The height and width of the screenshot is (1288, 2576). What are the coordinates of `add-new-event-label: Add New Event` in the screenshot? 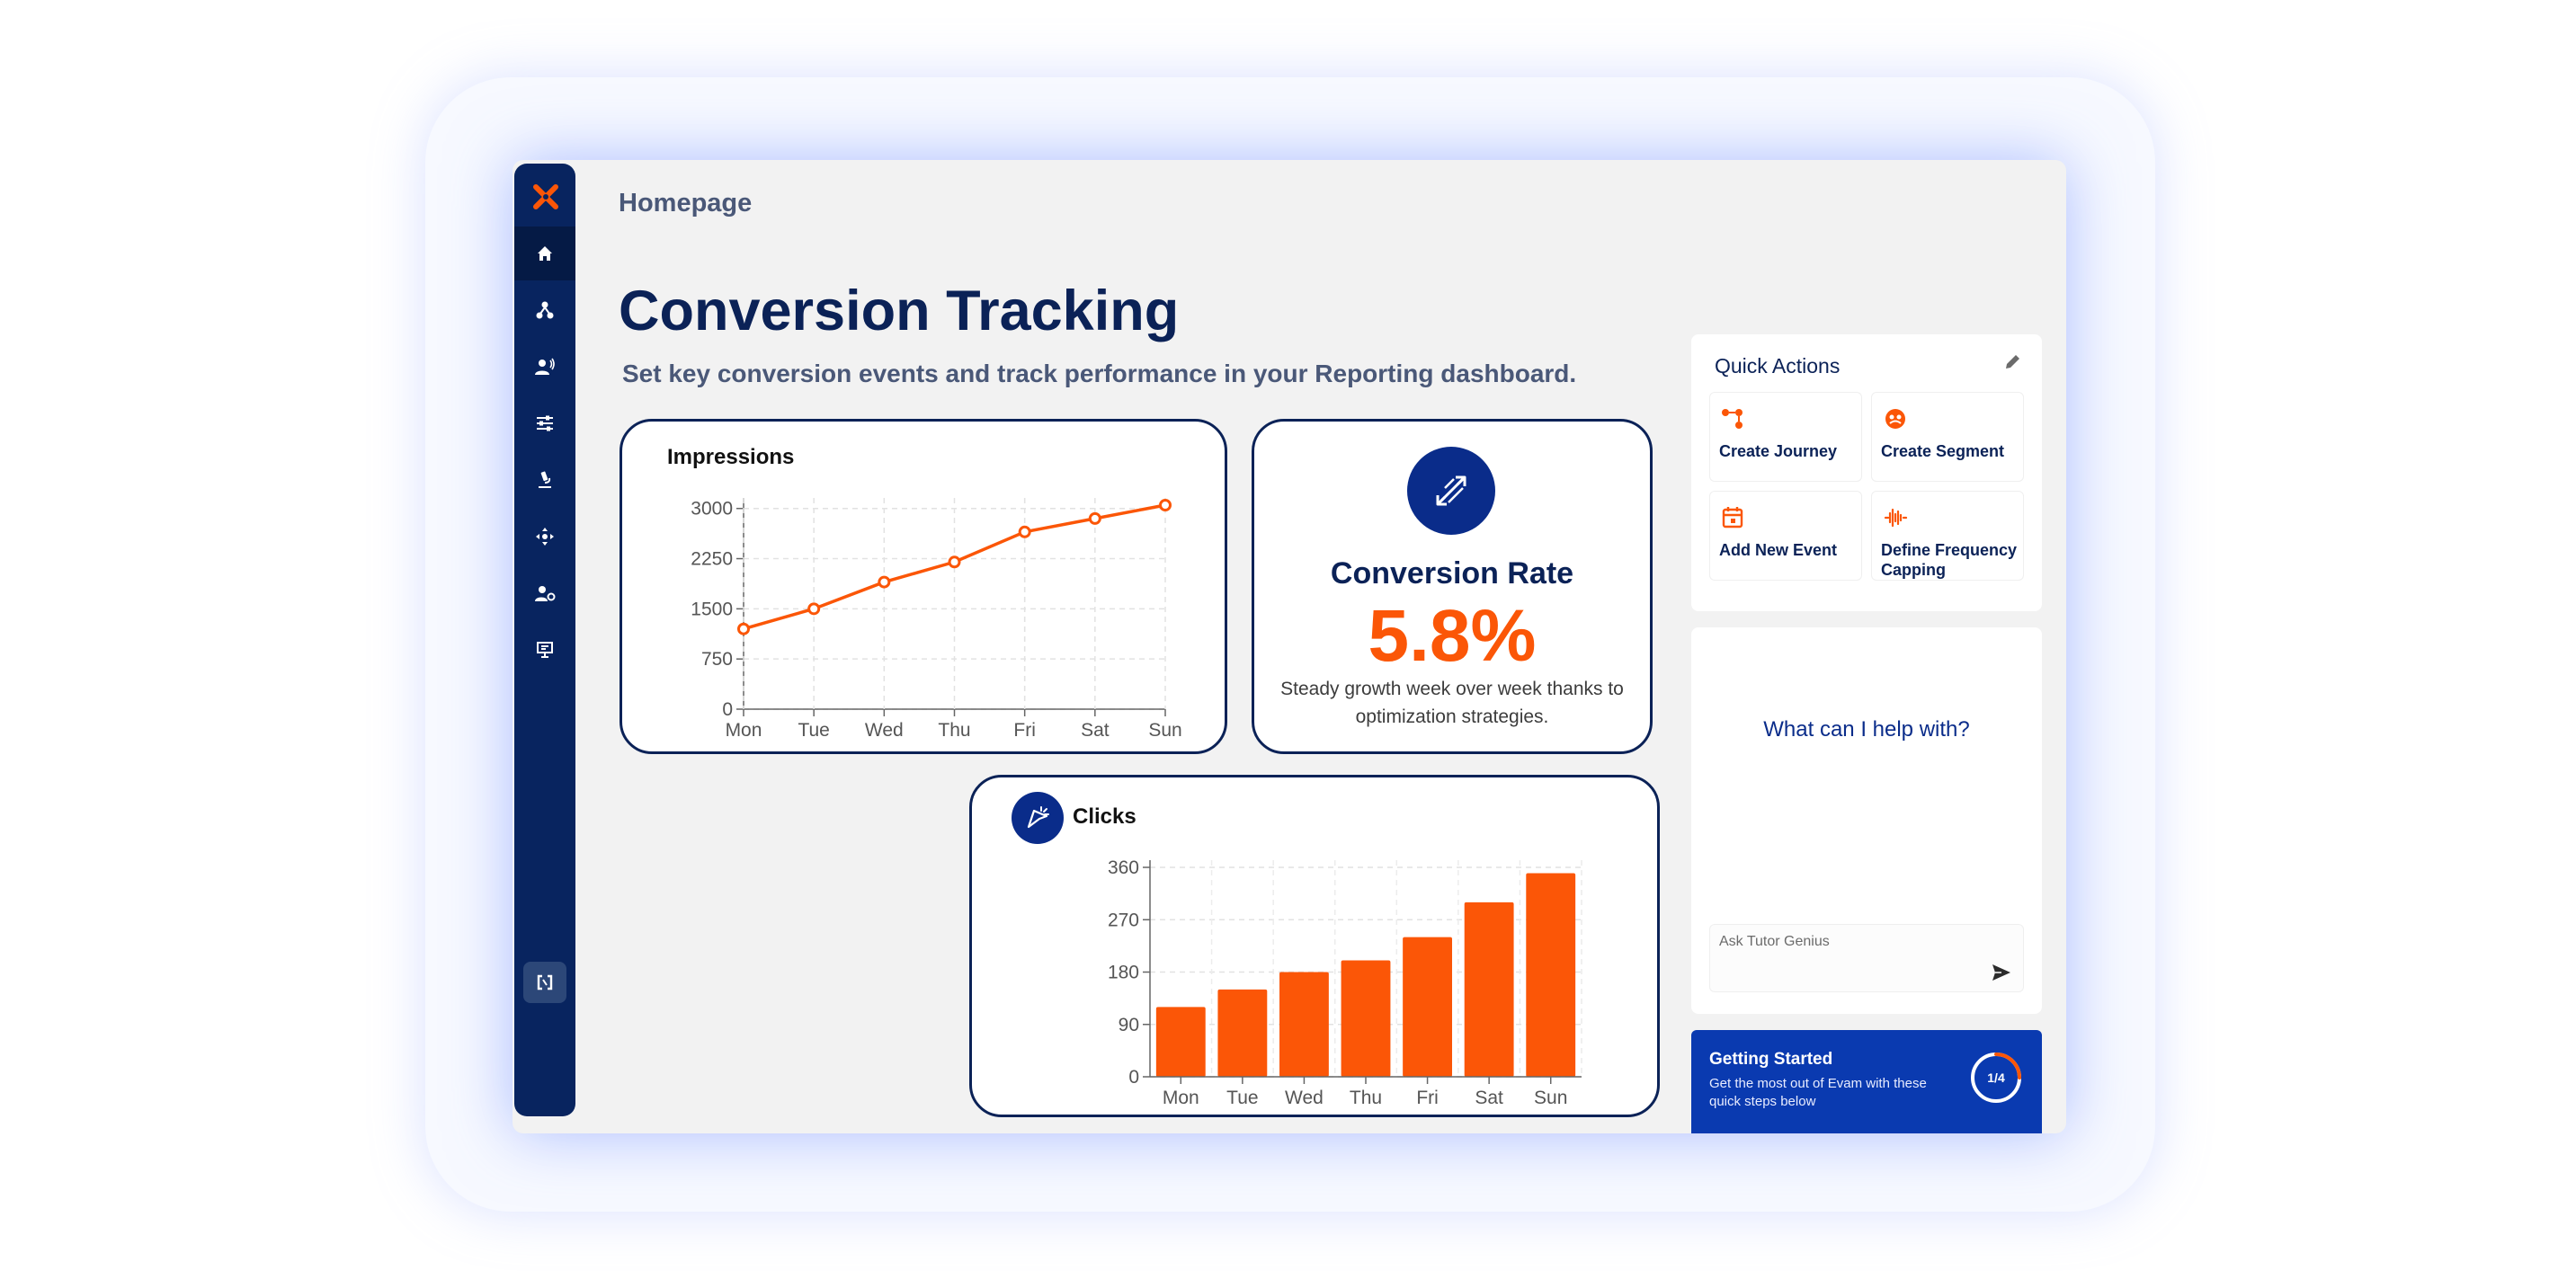 It's located at (1779, 550).